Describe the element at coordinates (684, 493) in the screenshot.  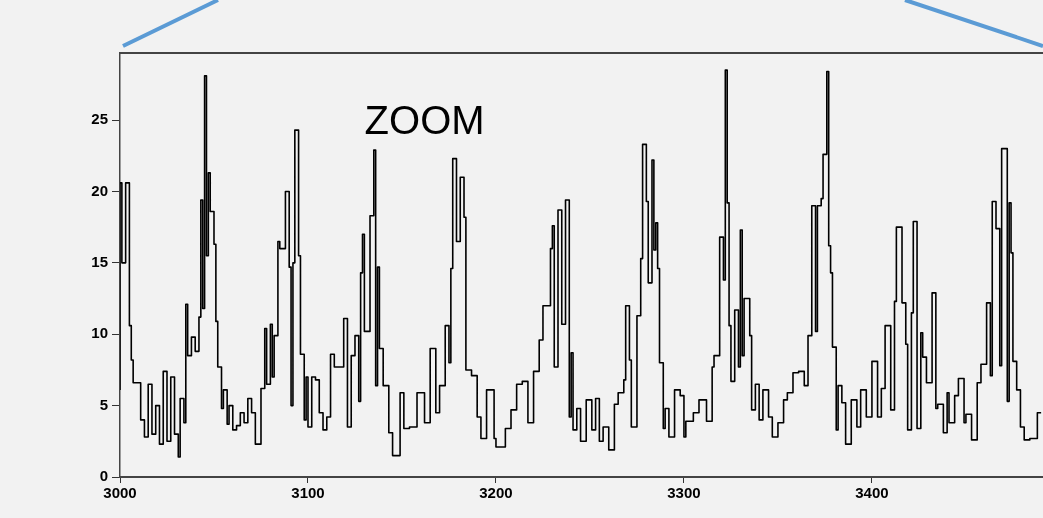
I see `x-tick-label: 3300` at that location.